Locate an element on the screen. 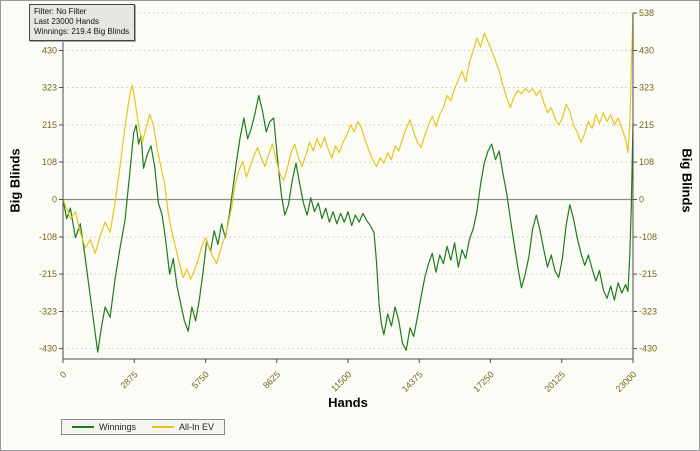 This screenshot has width=700, height=451. y-axis-title-right: Big Blinds is located at coordinates (687, 180).